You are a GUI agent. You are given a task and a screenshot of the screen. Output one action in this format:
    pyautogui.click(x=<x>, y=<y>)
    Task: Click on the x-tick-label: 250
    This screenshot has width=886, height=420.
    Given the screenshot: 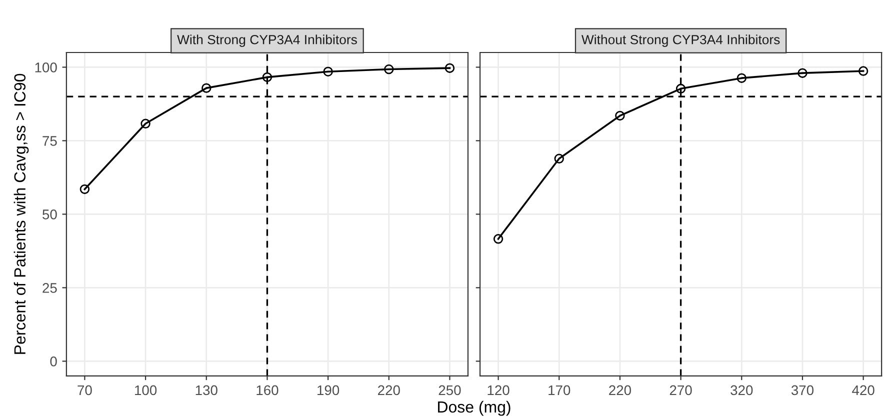 What is the action you would take?
    pyautogui.click(x=449, y=390)
    